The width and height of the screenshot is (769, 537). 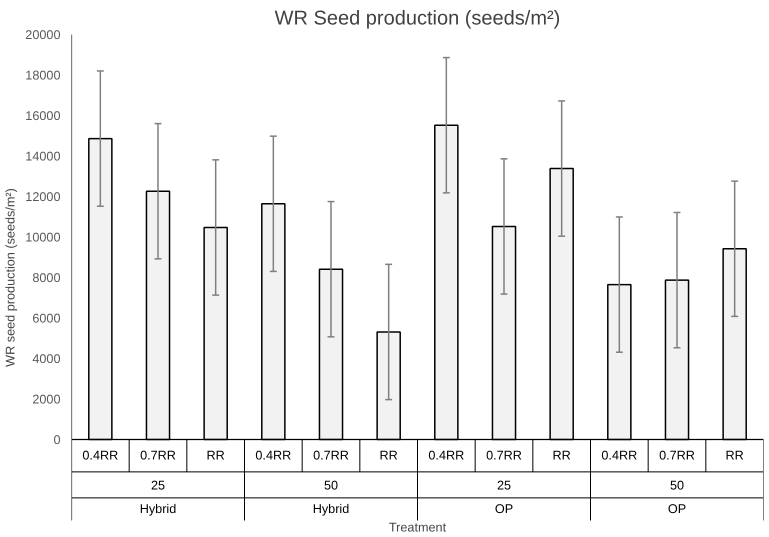 I want to click on y-tick-label: 8000, so click(x=46, y=278).